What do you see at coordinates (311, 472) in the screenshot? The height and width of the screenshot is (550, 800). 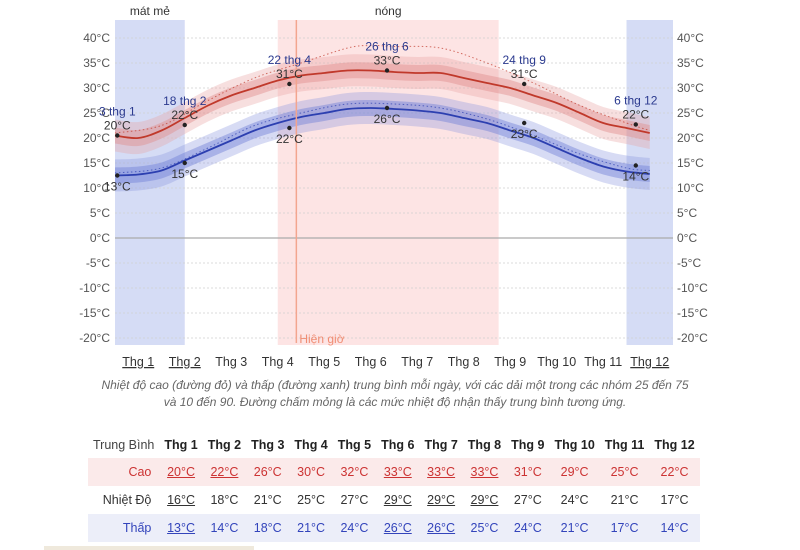 I see `table-cell-value: 30°C` at bounding box center [311, 472].